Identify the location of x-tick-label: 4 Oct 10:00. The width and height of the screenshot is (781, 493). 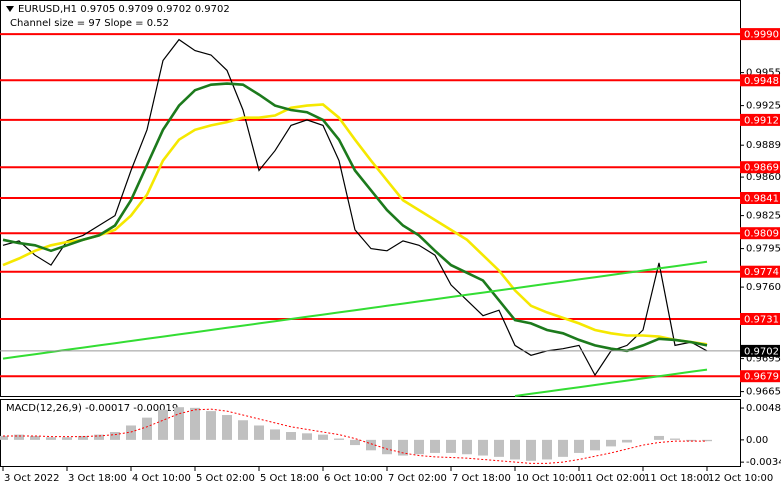
(161, 478).